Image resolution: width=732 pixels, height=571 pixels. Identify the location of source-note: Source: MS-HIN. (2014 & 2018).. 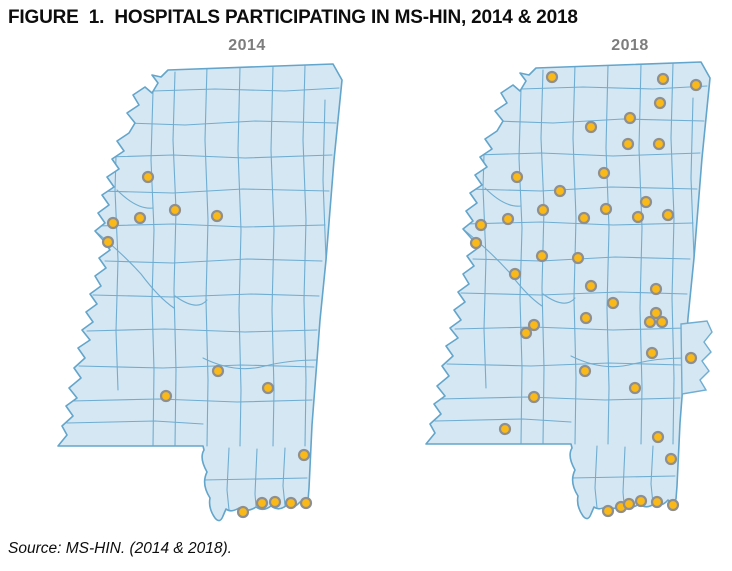
(120, 548).